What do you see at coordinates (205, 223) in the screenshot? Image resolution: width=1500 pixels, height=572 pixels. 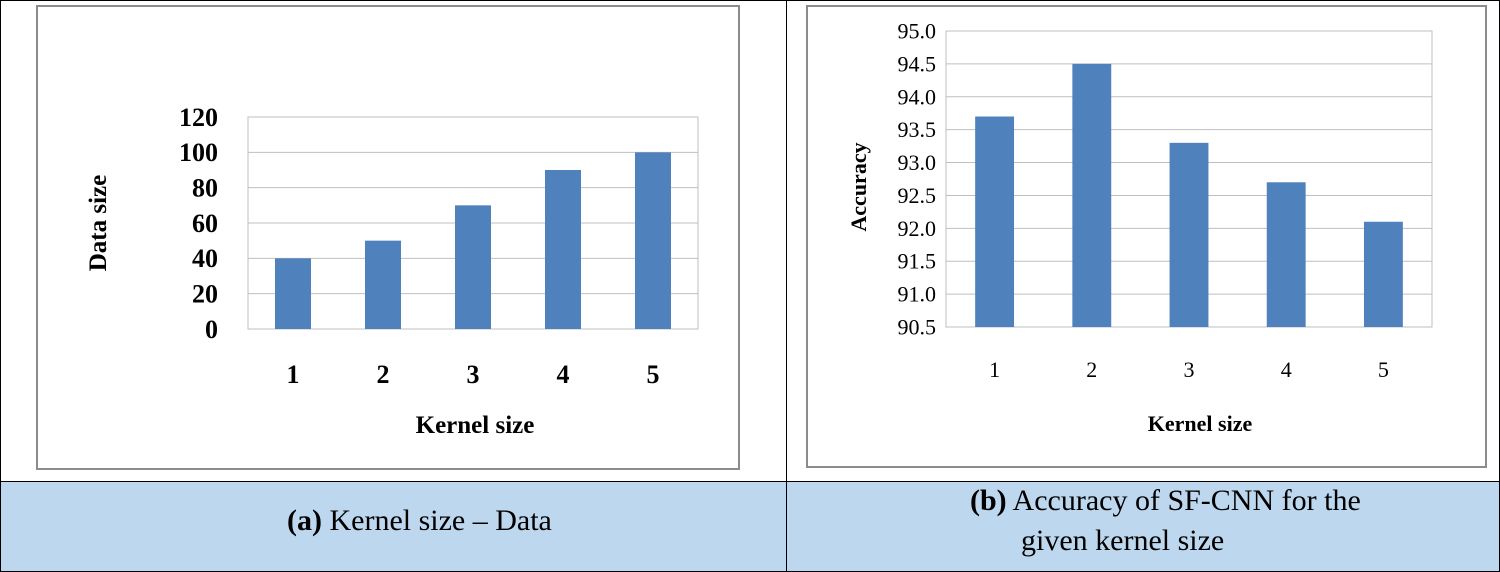 I see `y-tick-label: 60` at bounding box center [205, 223].